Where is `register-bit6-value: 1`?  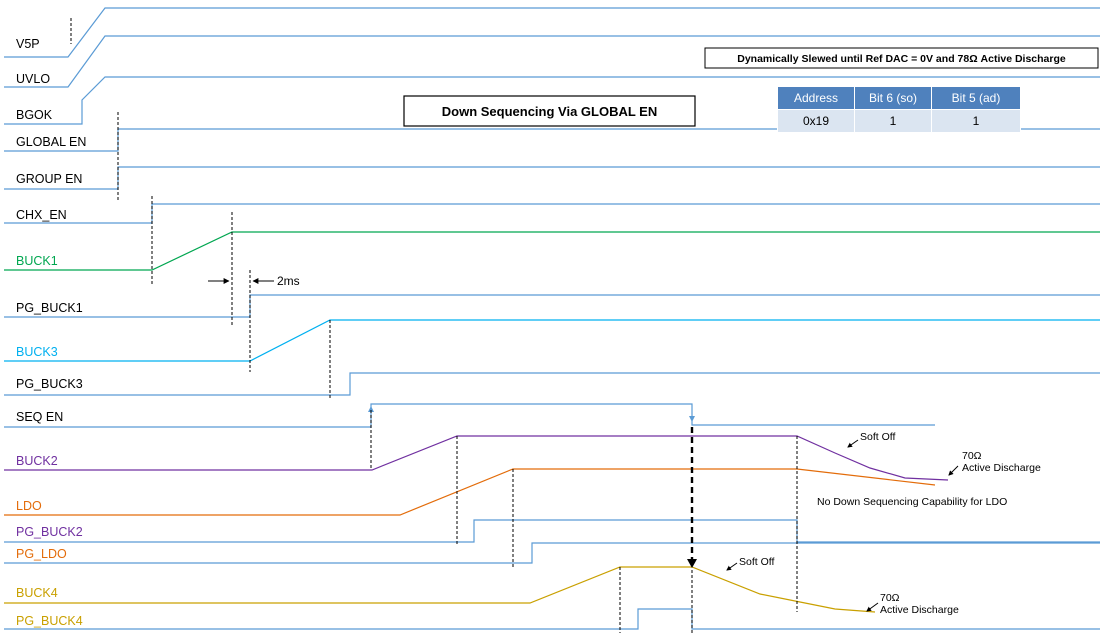
register-bit6-value: 1 is located at coordinates (893, 121).